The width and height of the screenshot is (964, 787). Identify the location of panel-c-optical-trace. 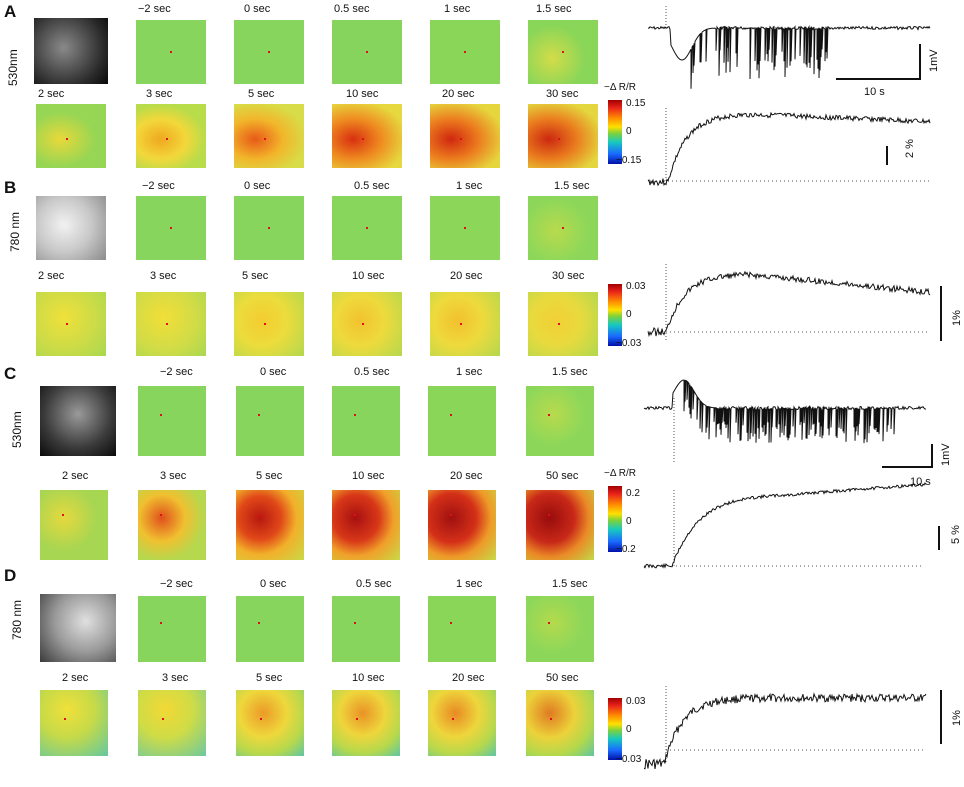
(785, 525).